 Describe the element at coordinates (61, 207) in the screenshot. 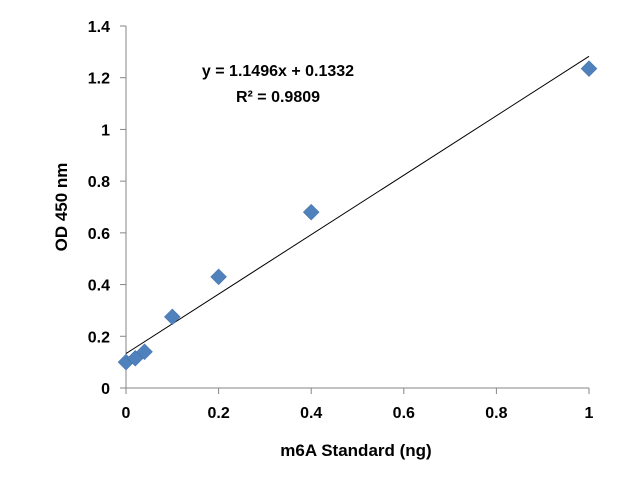

I see `y-axis-title: OD 450 nm` at that location.